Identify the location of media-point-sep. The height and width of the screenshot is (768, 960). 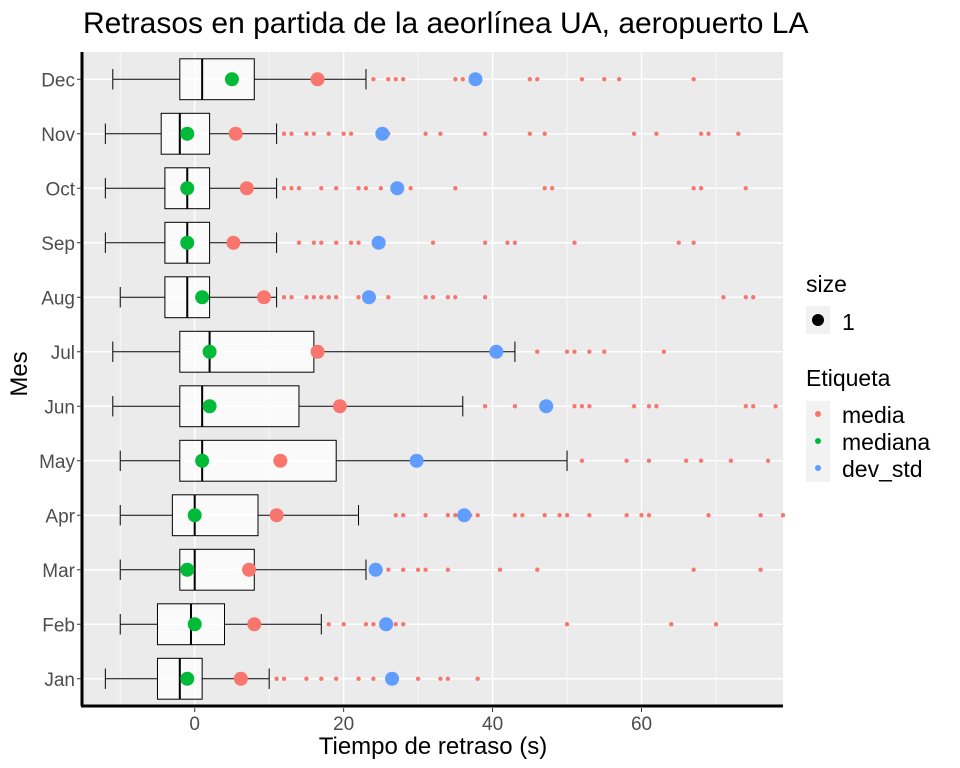
(233, 242).